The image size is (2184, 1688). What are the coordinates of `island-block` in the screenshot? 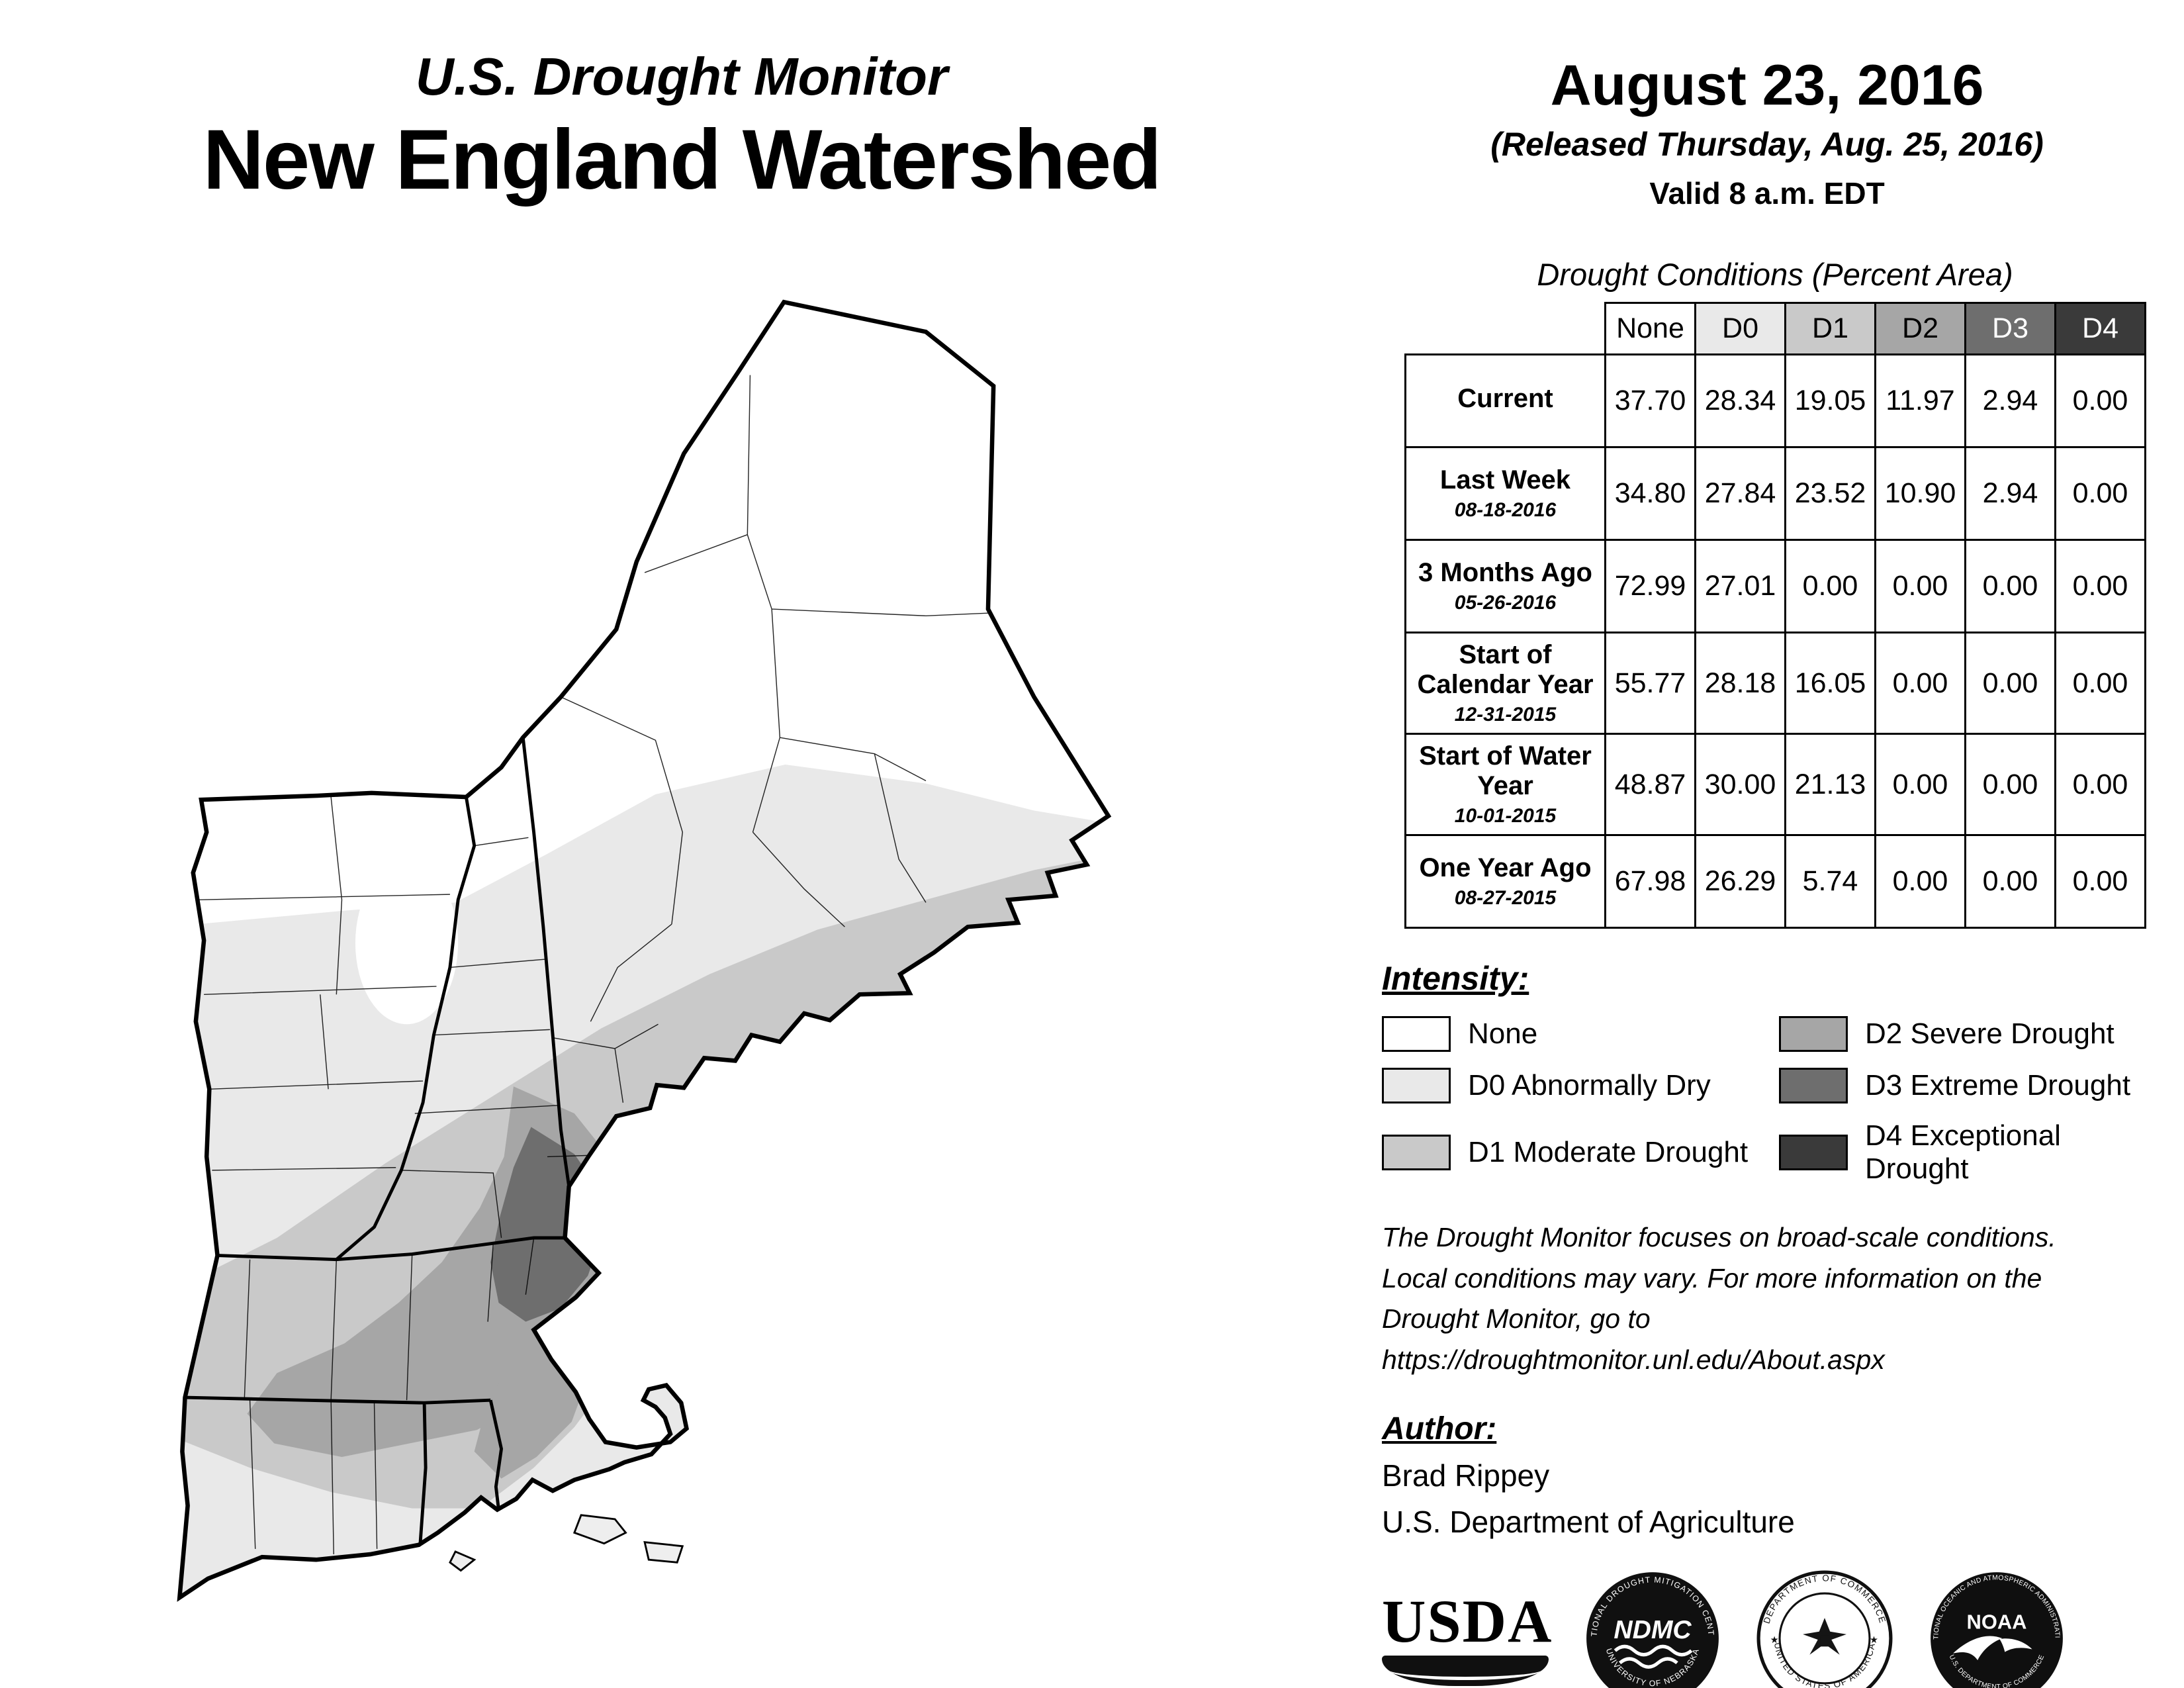 It's located at (463, 1561).